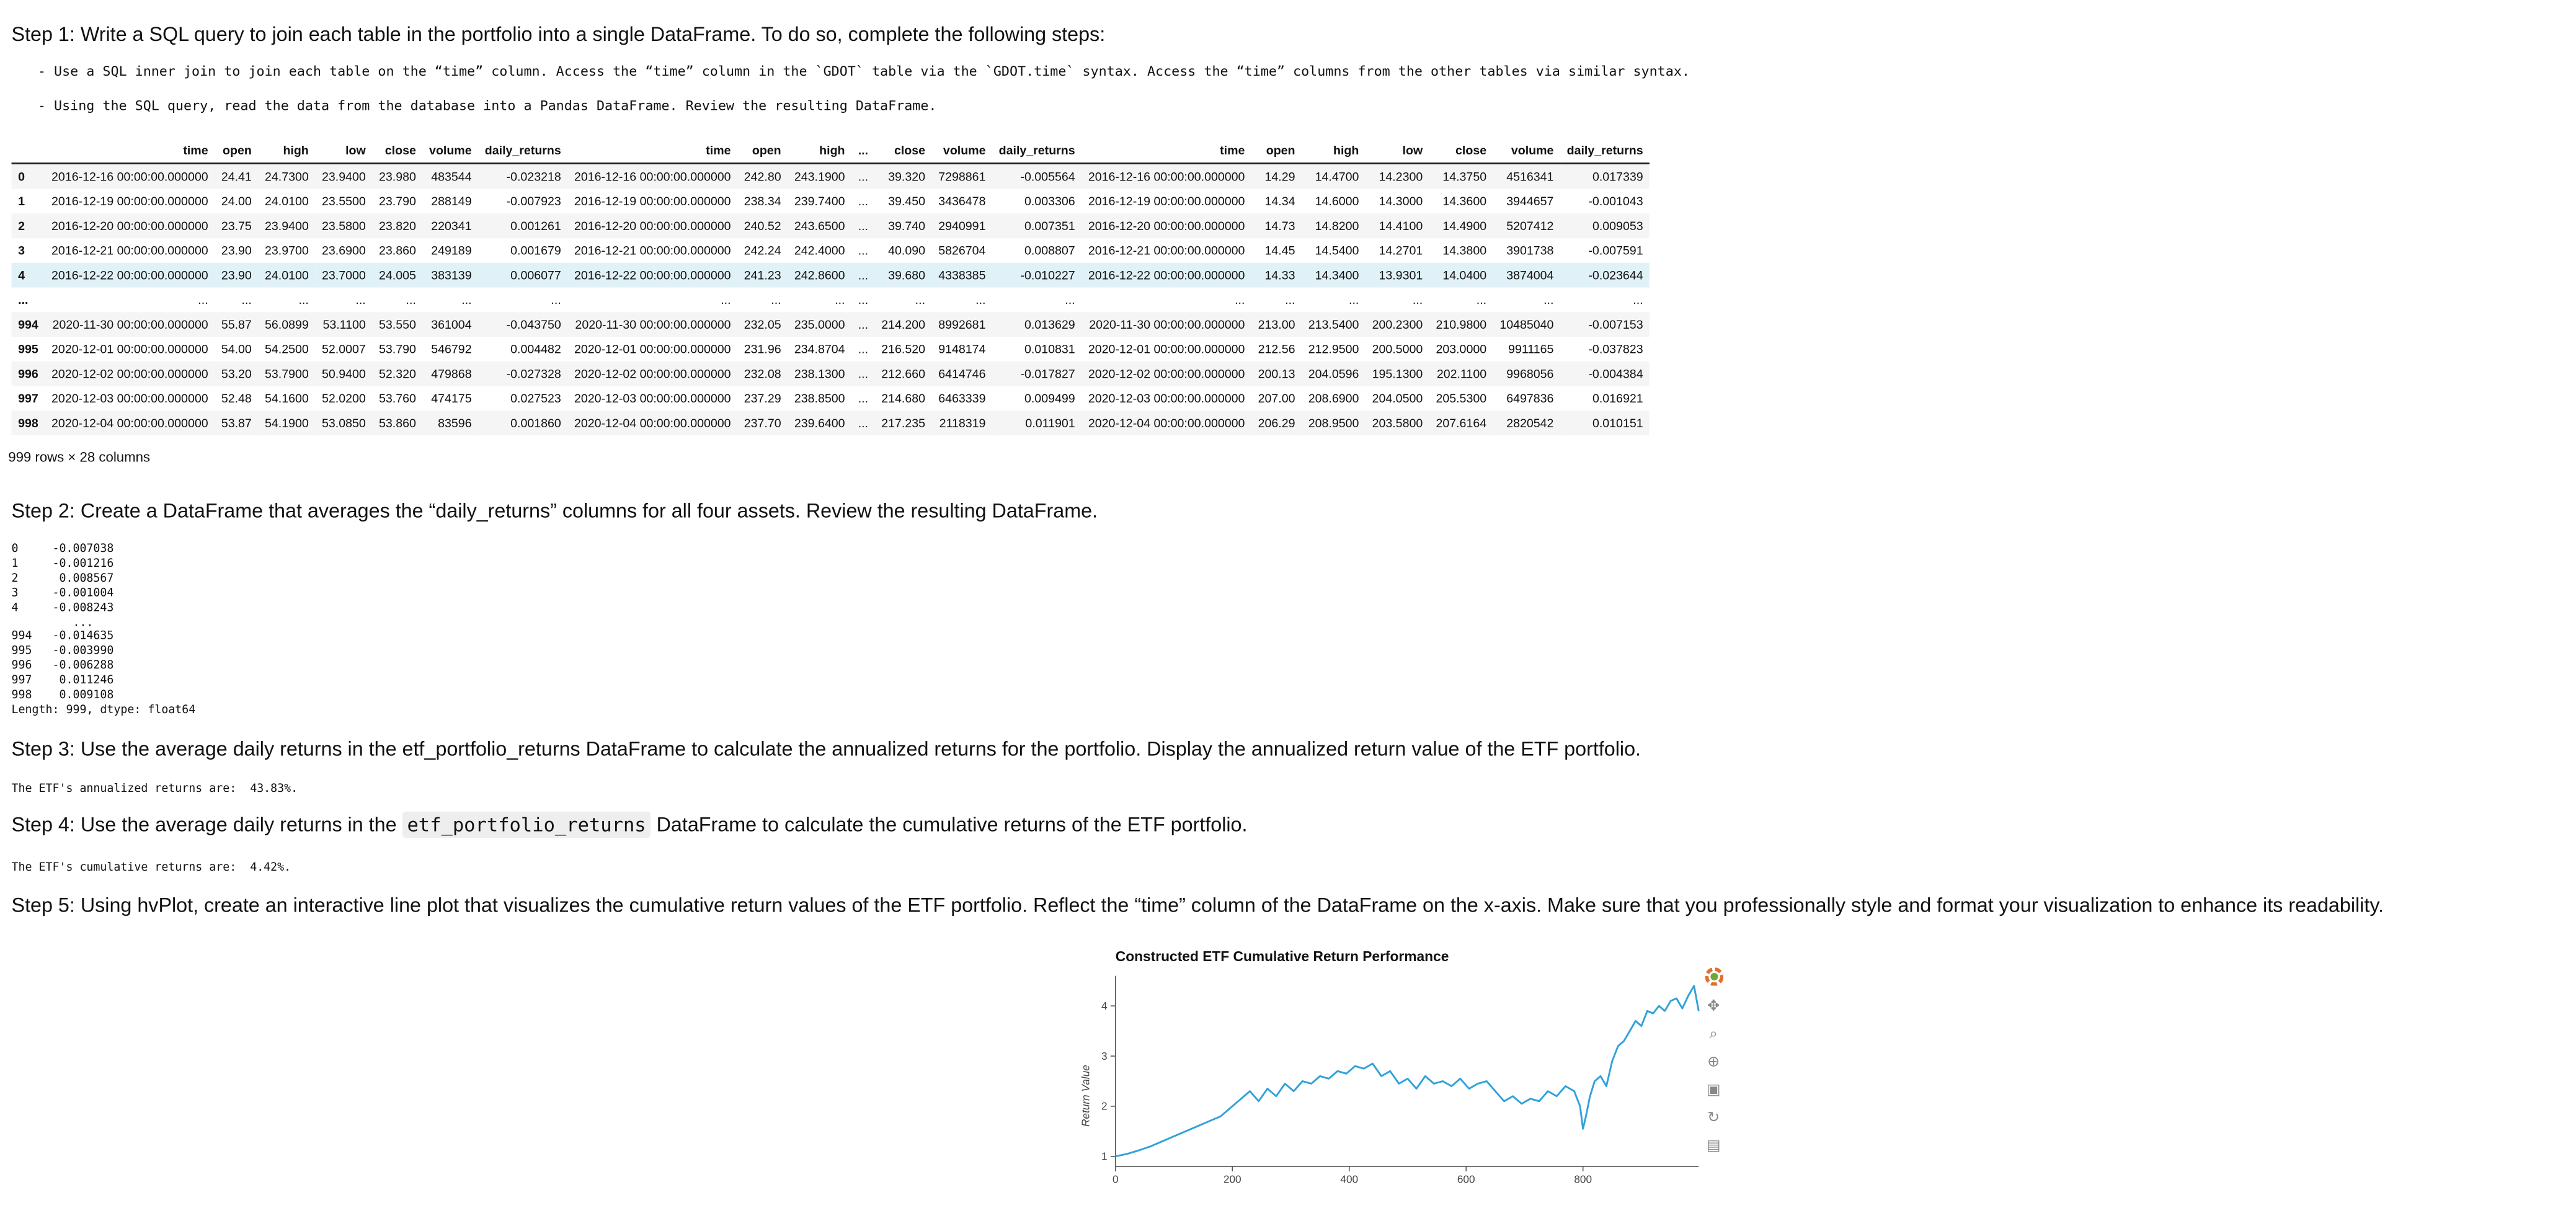 The image size is (2576, 1208). What do you see at coordinates (397, 250) in the screenshot?
I see `table-cell: 23.860` at bounding box center [397, 250].